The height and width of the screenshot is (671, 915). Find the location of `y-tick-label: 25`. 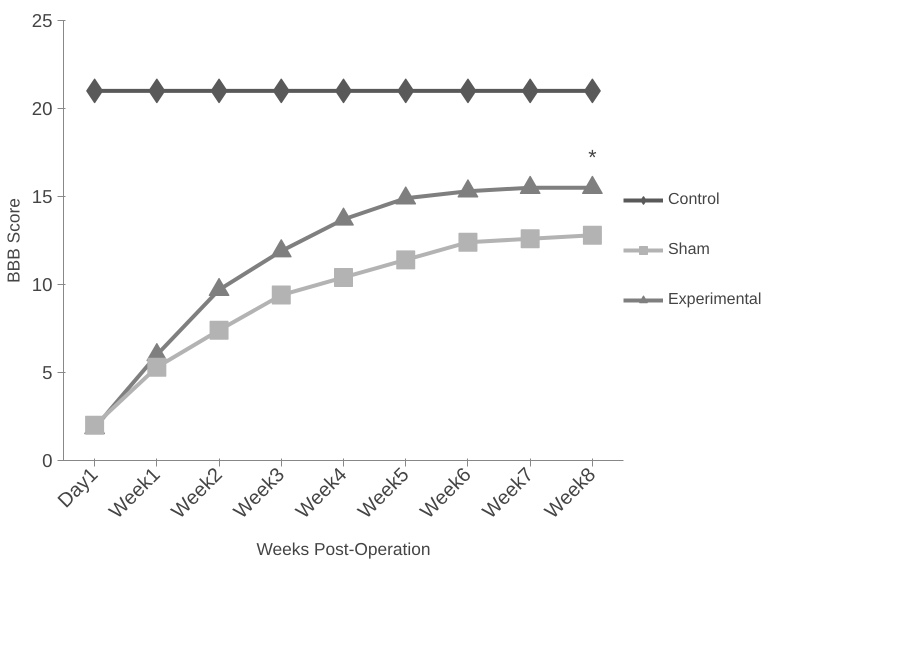

y-tick-label: 25 is located at coordinates (42, 20).